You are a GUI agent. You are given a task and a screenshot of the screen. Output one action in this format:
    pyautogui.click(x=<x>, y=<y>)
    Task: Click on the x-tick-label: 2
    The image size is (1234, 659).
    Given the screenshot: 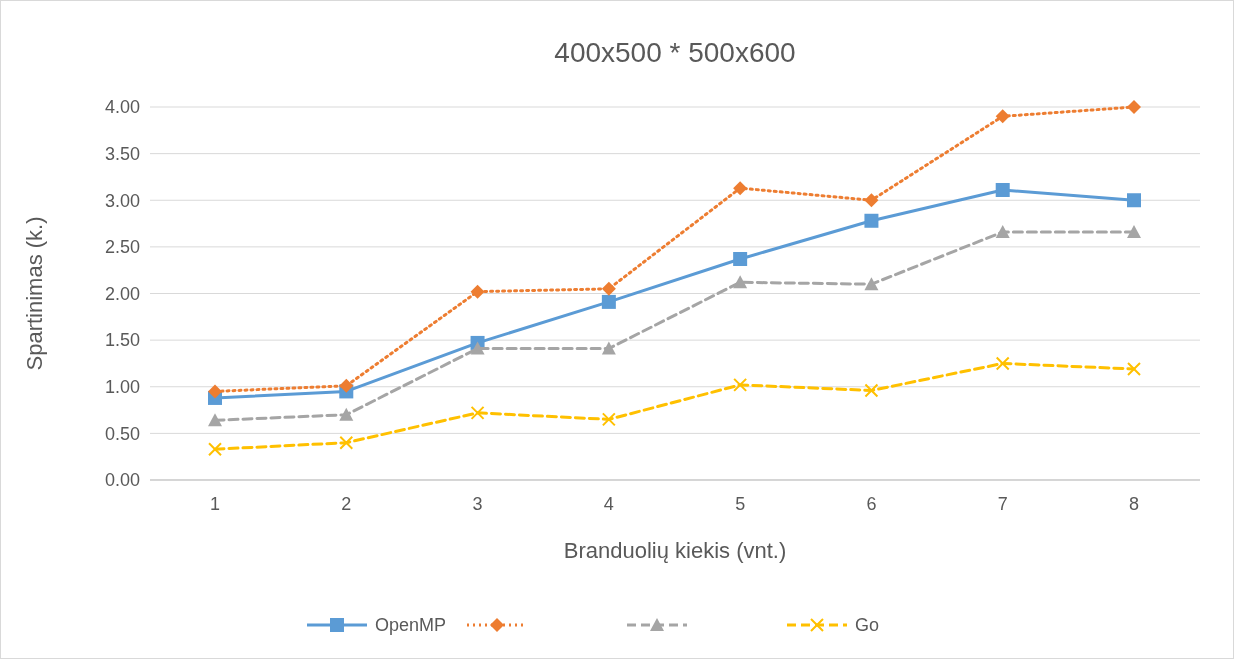 What is the action you would take?
    pyautogui.click(x=346, y=504)
    